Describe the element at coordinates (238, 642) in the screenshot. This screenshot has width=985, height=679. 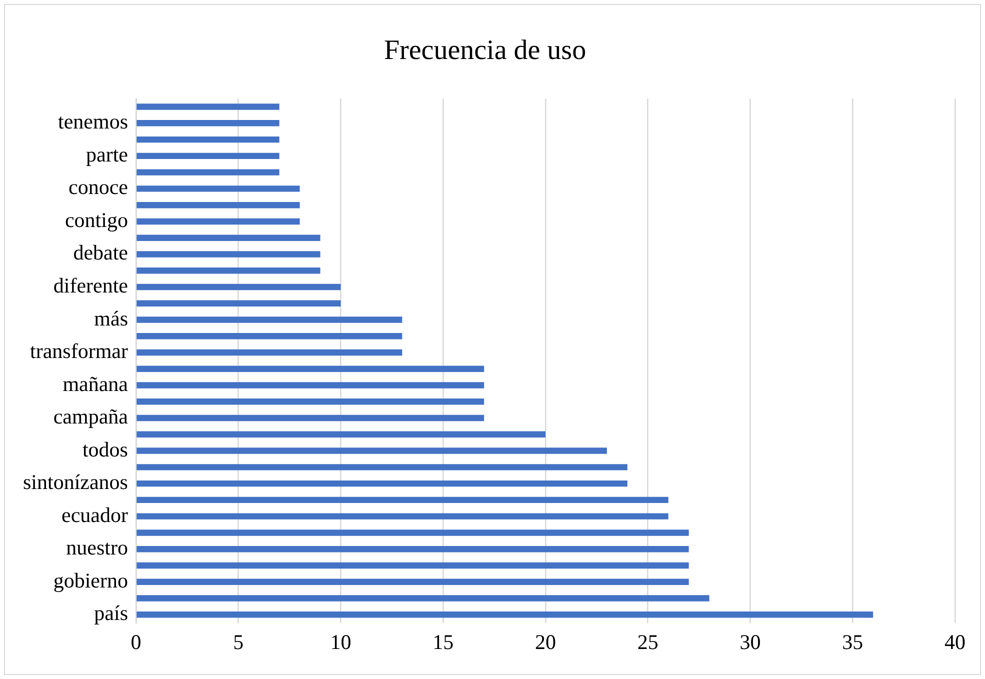
I see `x-tick-label: 5` at that location.